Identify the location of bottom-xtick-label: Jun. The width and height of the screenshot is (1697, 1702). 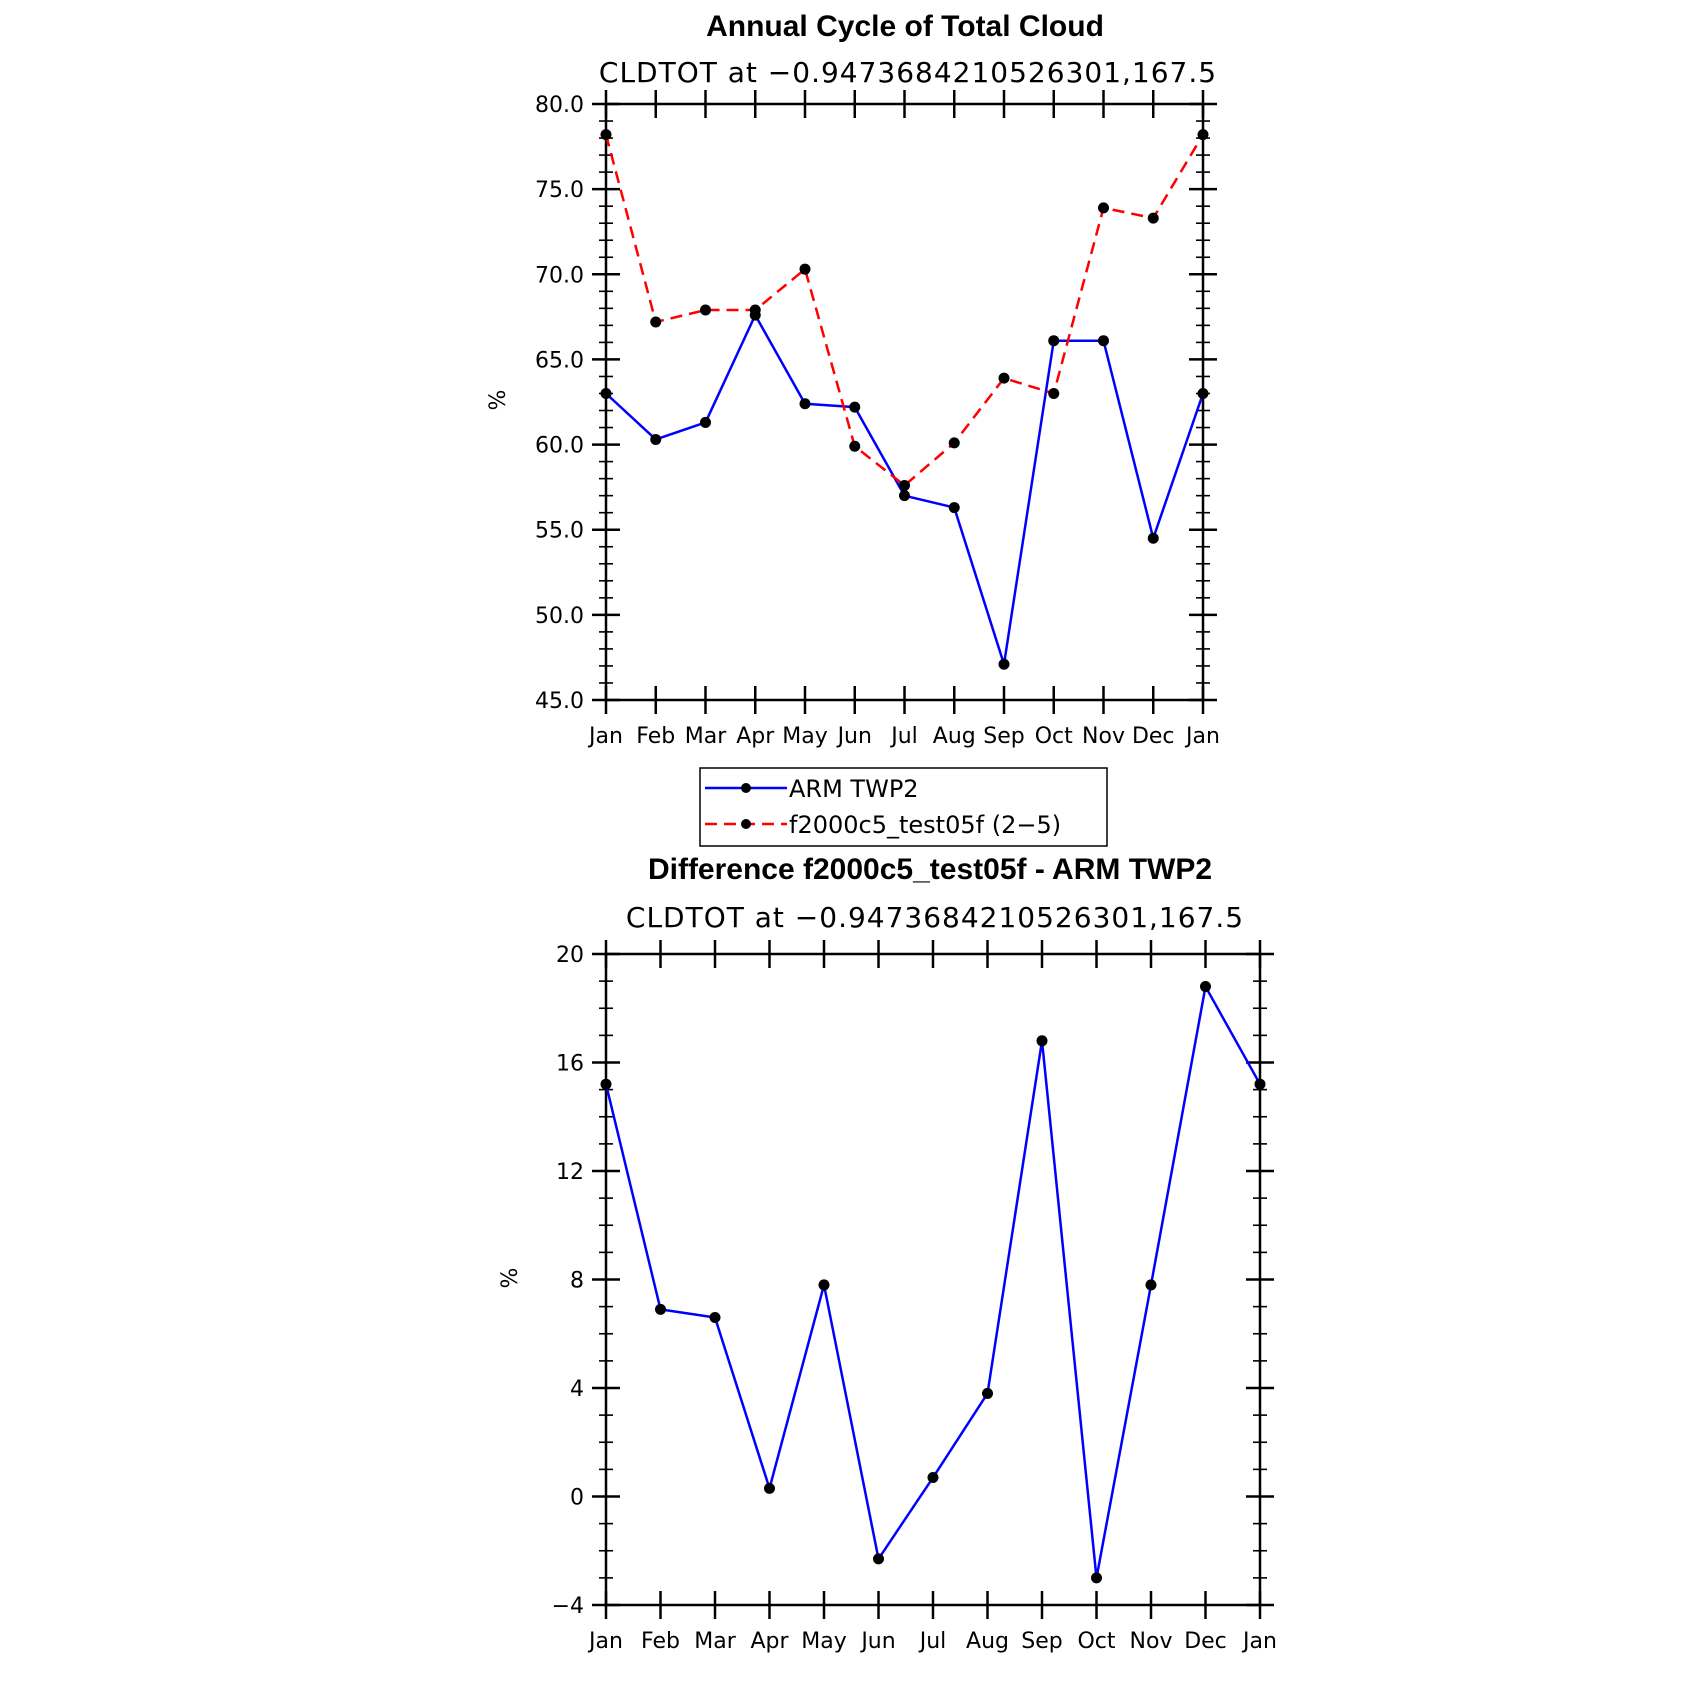
(877, 1641).